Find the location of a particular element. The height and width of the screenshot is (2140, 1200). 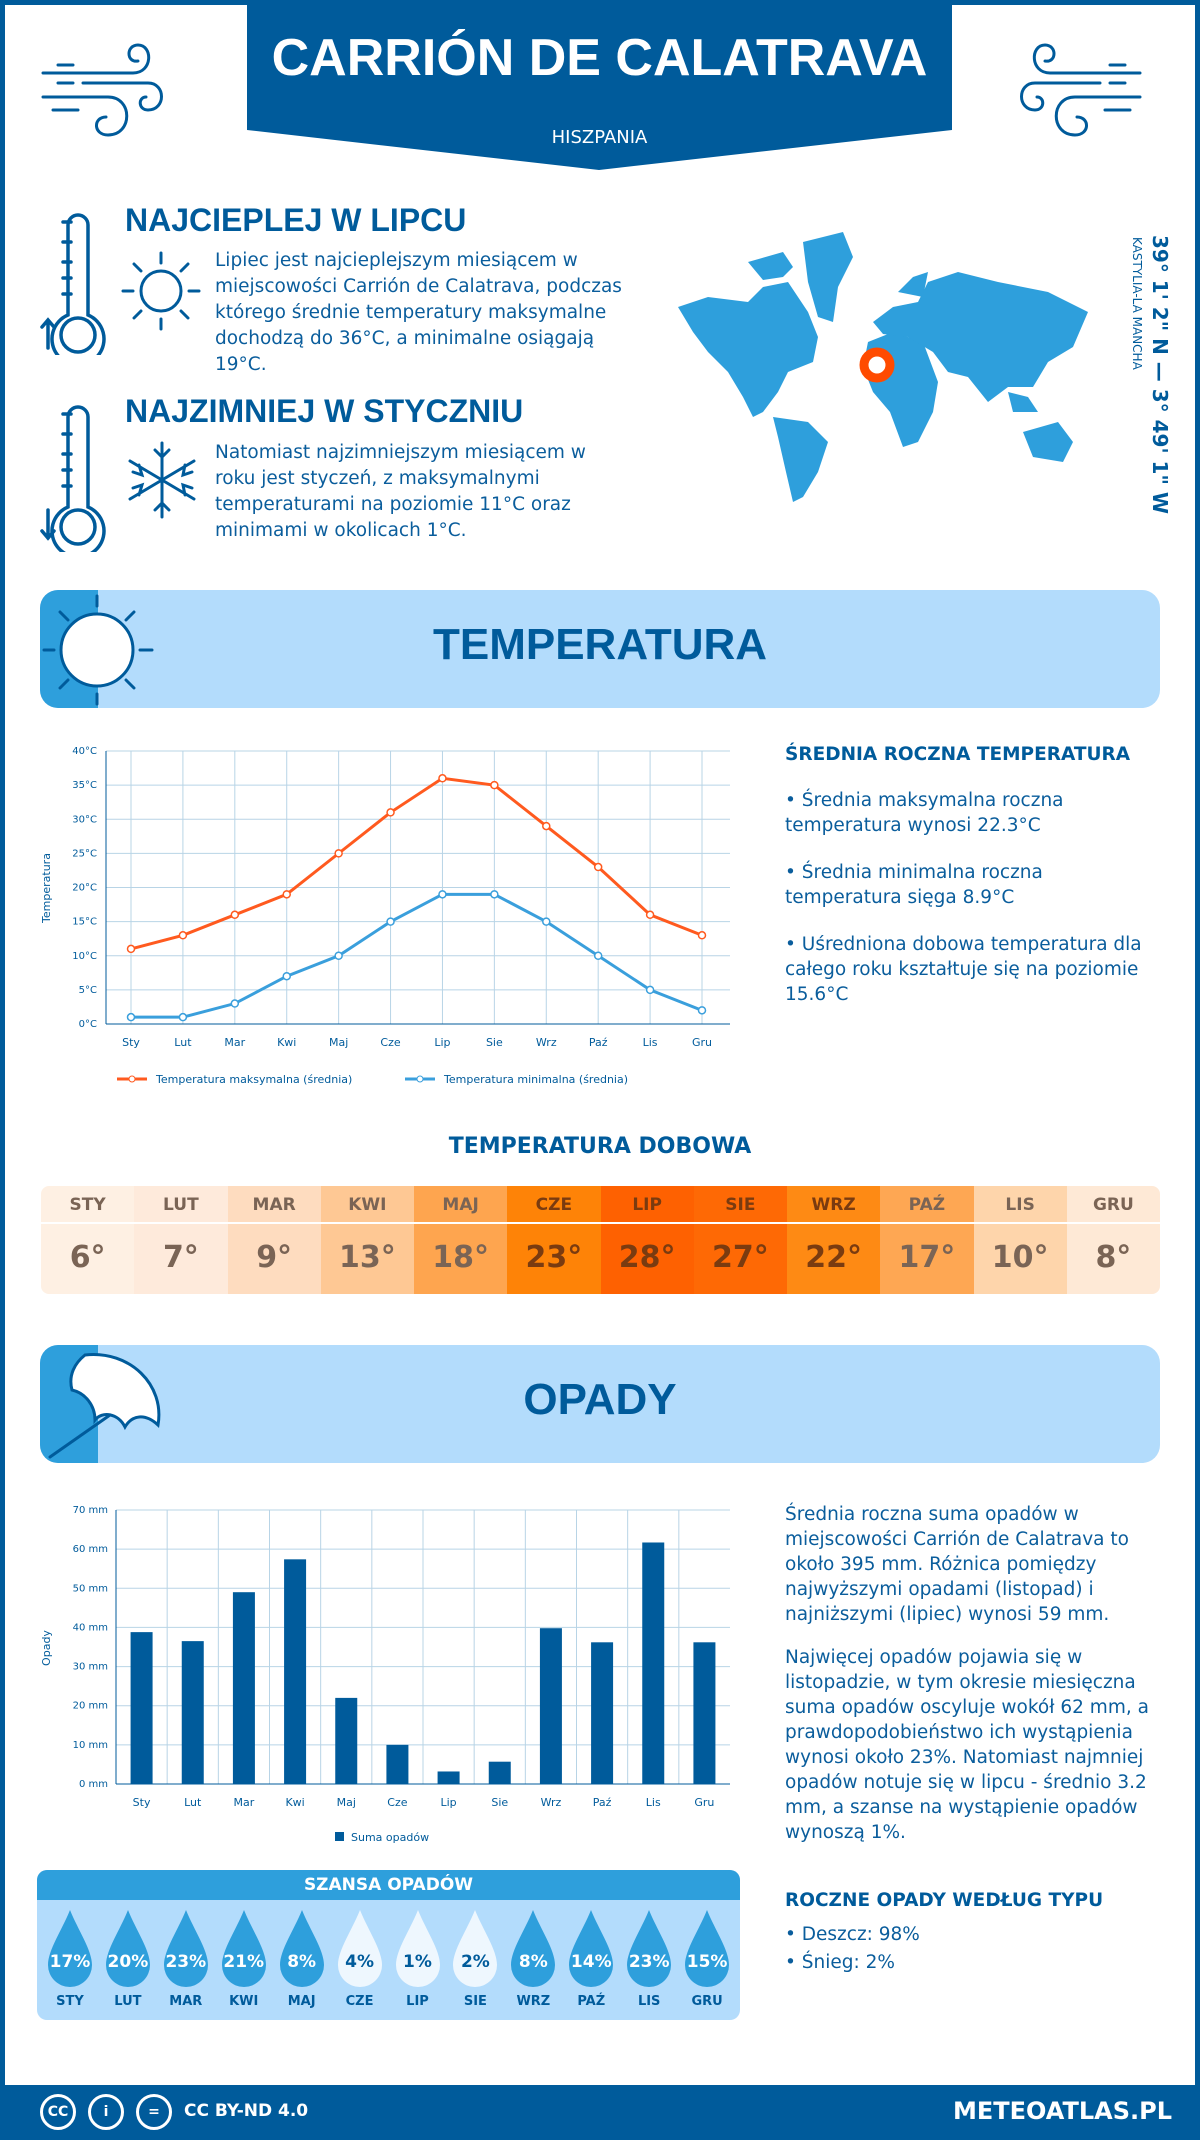

chance-value: 2% is located at coordinates (475, 1962).